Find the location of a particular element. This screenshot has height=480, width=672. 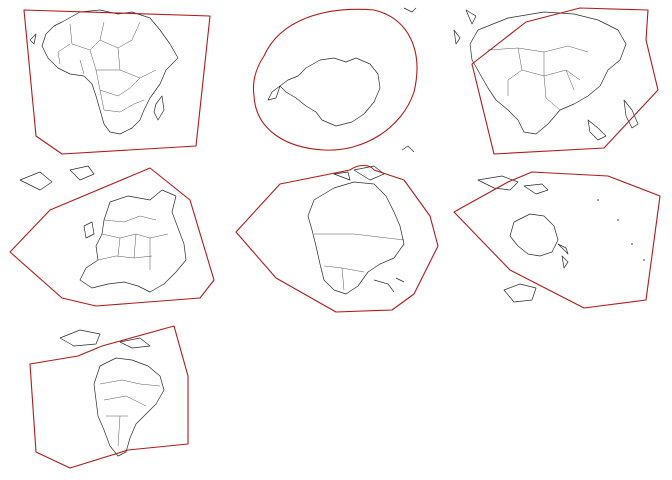

south-america-region-outline is located at coordinates (109, 397).